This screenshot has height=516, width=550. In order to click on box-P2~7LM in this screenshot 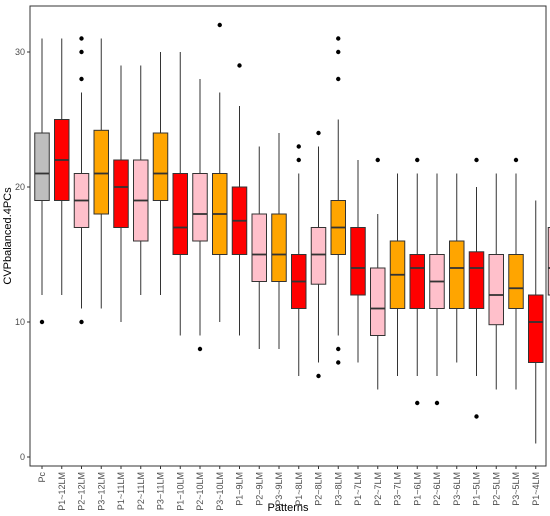, I will do `click(378, 273)`.